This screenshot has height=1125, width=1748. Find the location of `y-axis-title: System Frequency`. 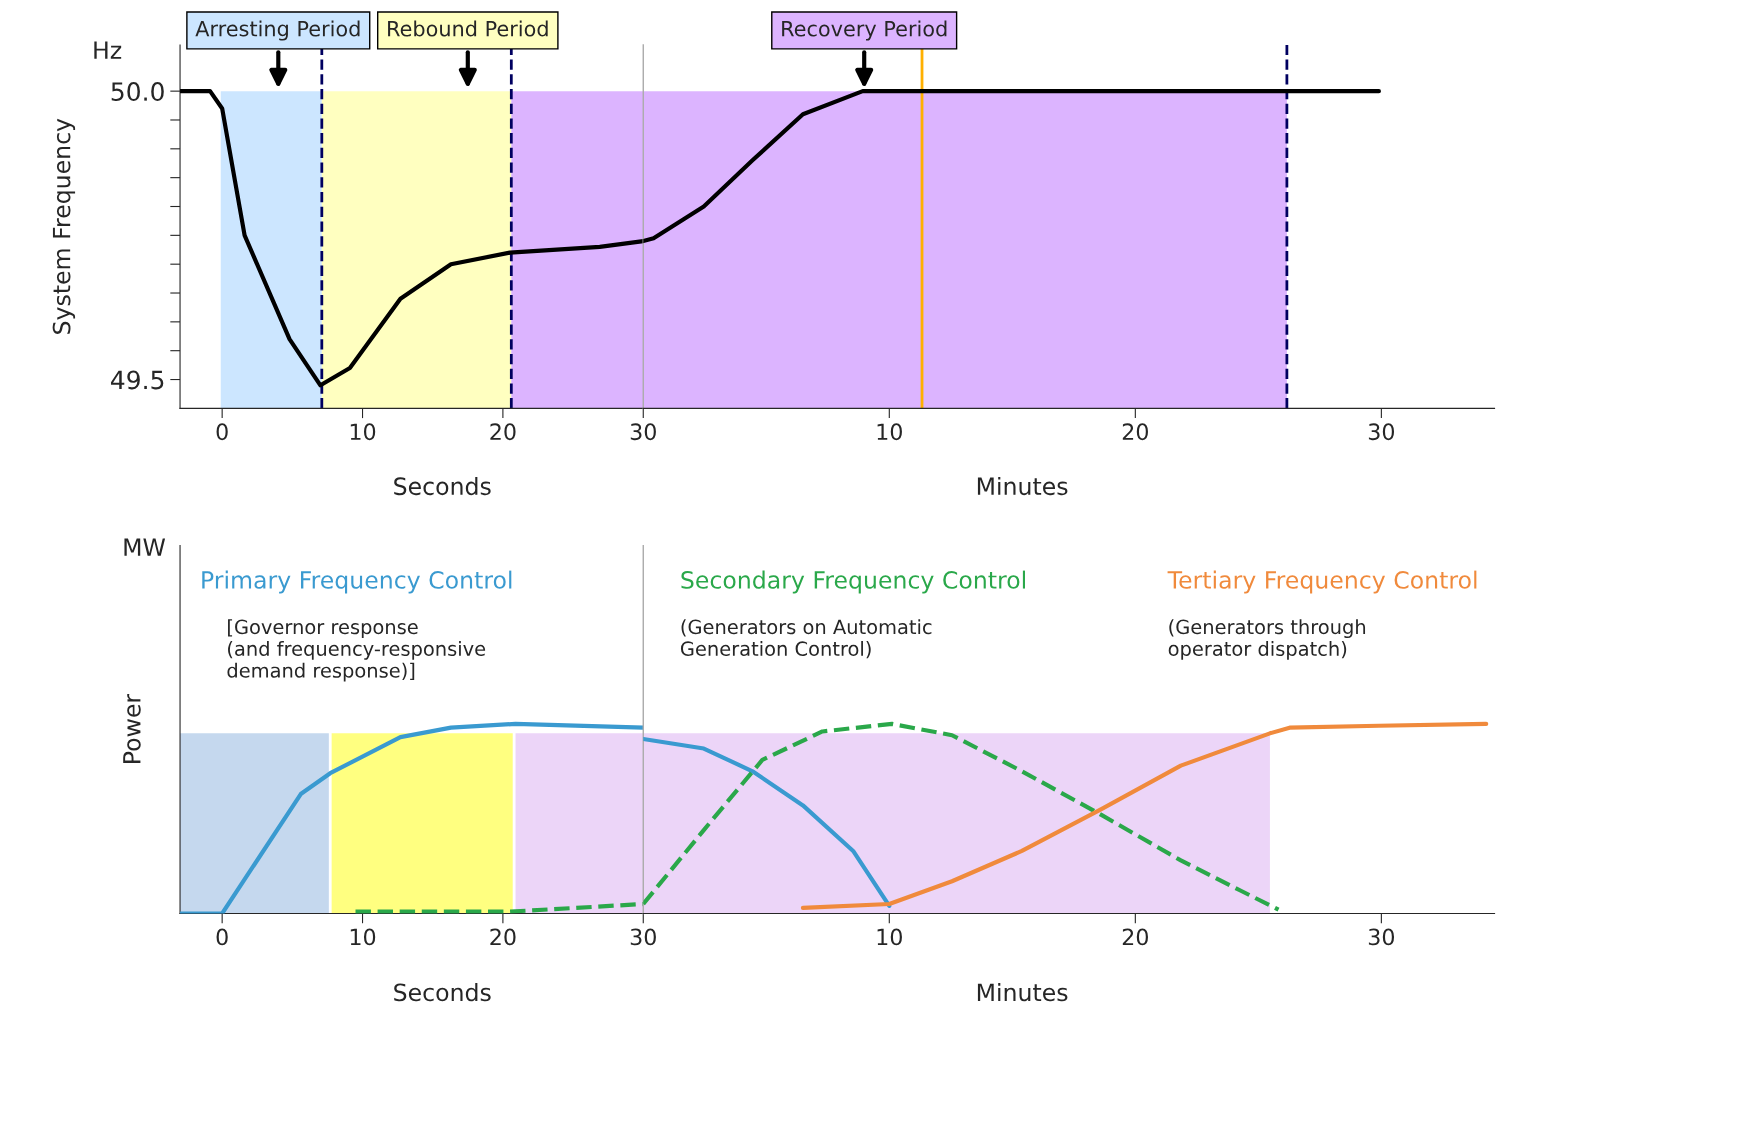

y-axis-title: System Frequency is located at coordinates (64, 226).